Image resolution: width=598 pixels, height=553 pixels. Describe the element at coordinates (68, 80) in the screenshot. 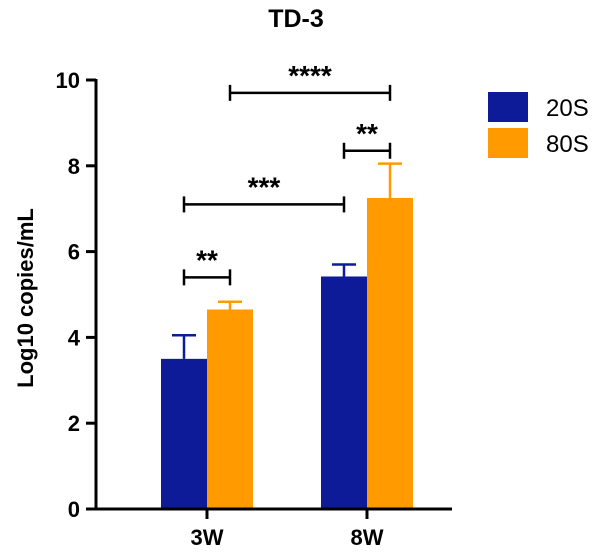

I see `y-tick-label-10: 10` at that location.